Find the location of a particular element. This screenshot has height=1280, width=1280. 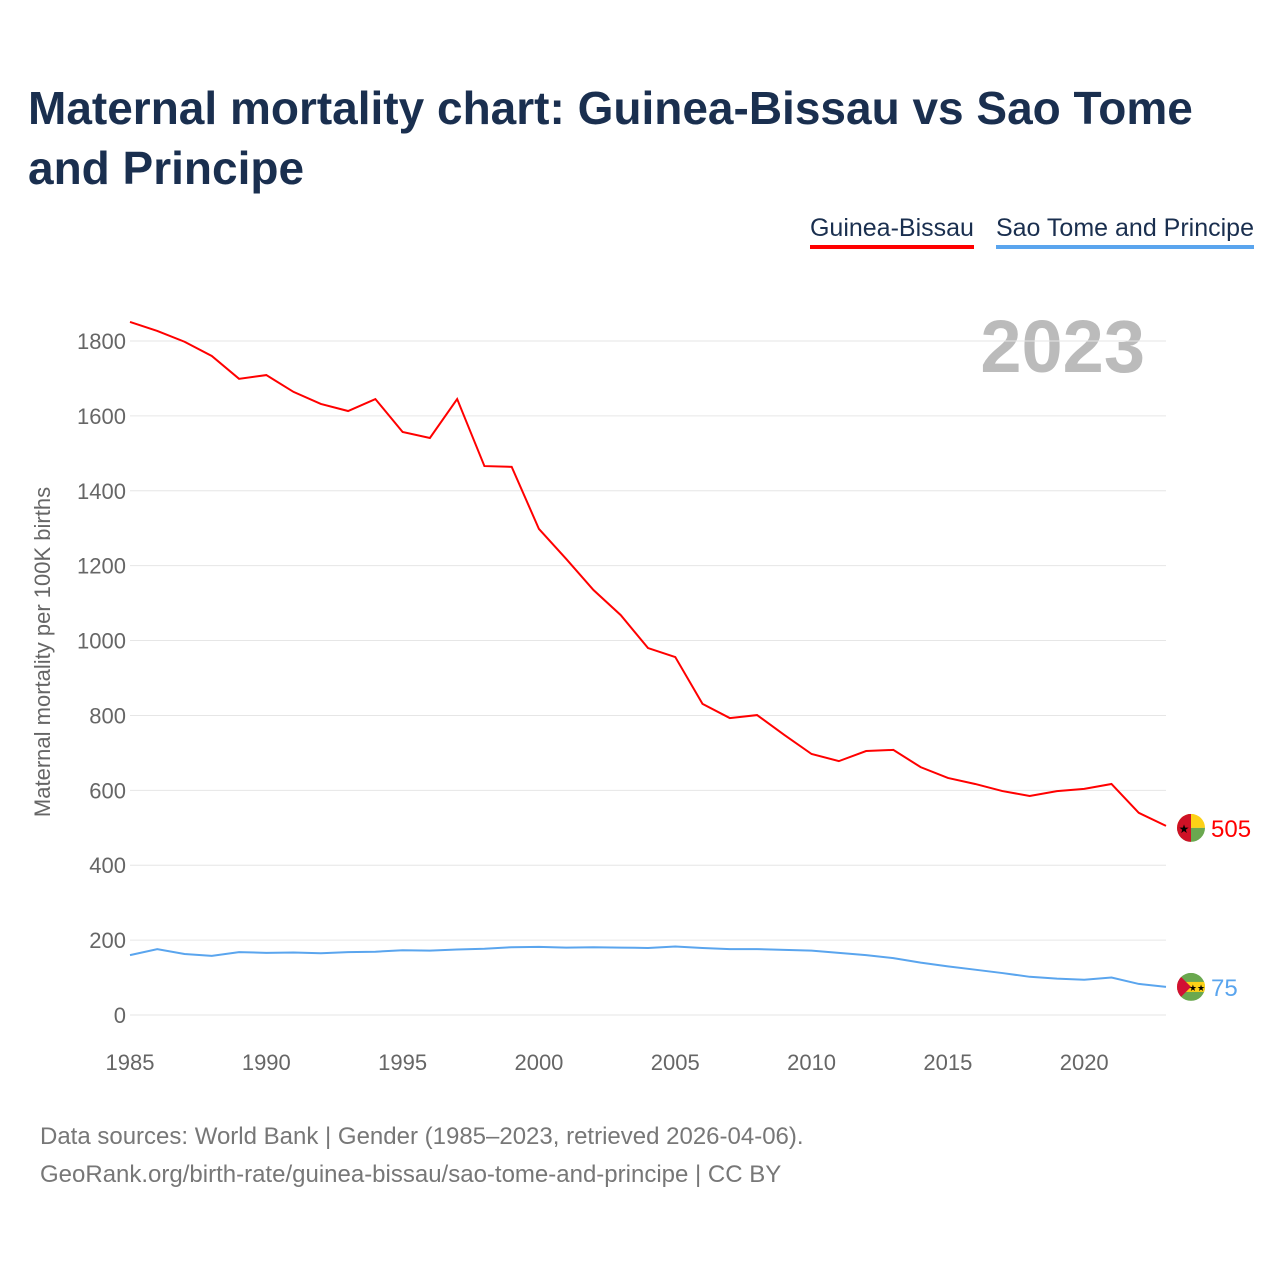

x-tick-label: 2000 is located at coordinates (538, 1062).